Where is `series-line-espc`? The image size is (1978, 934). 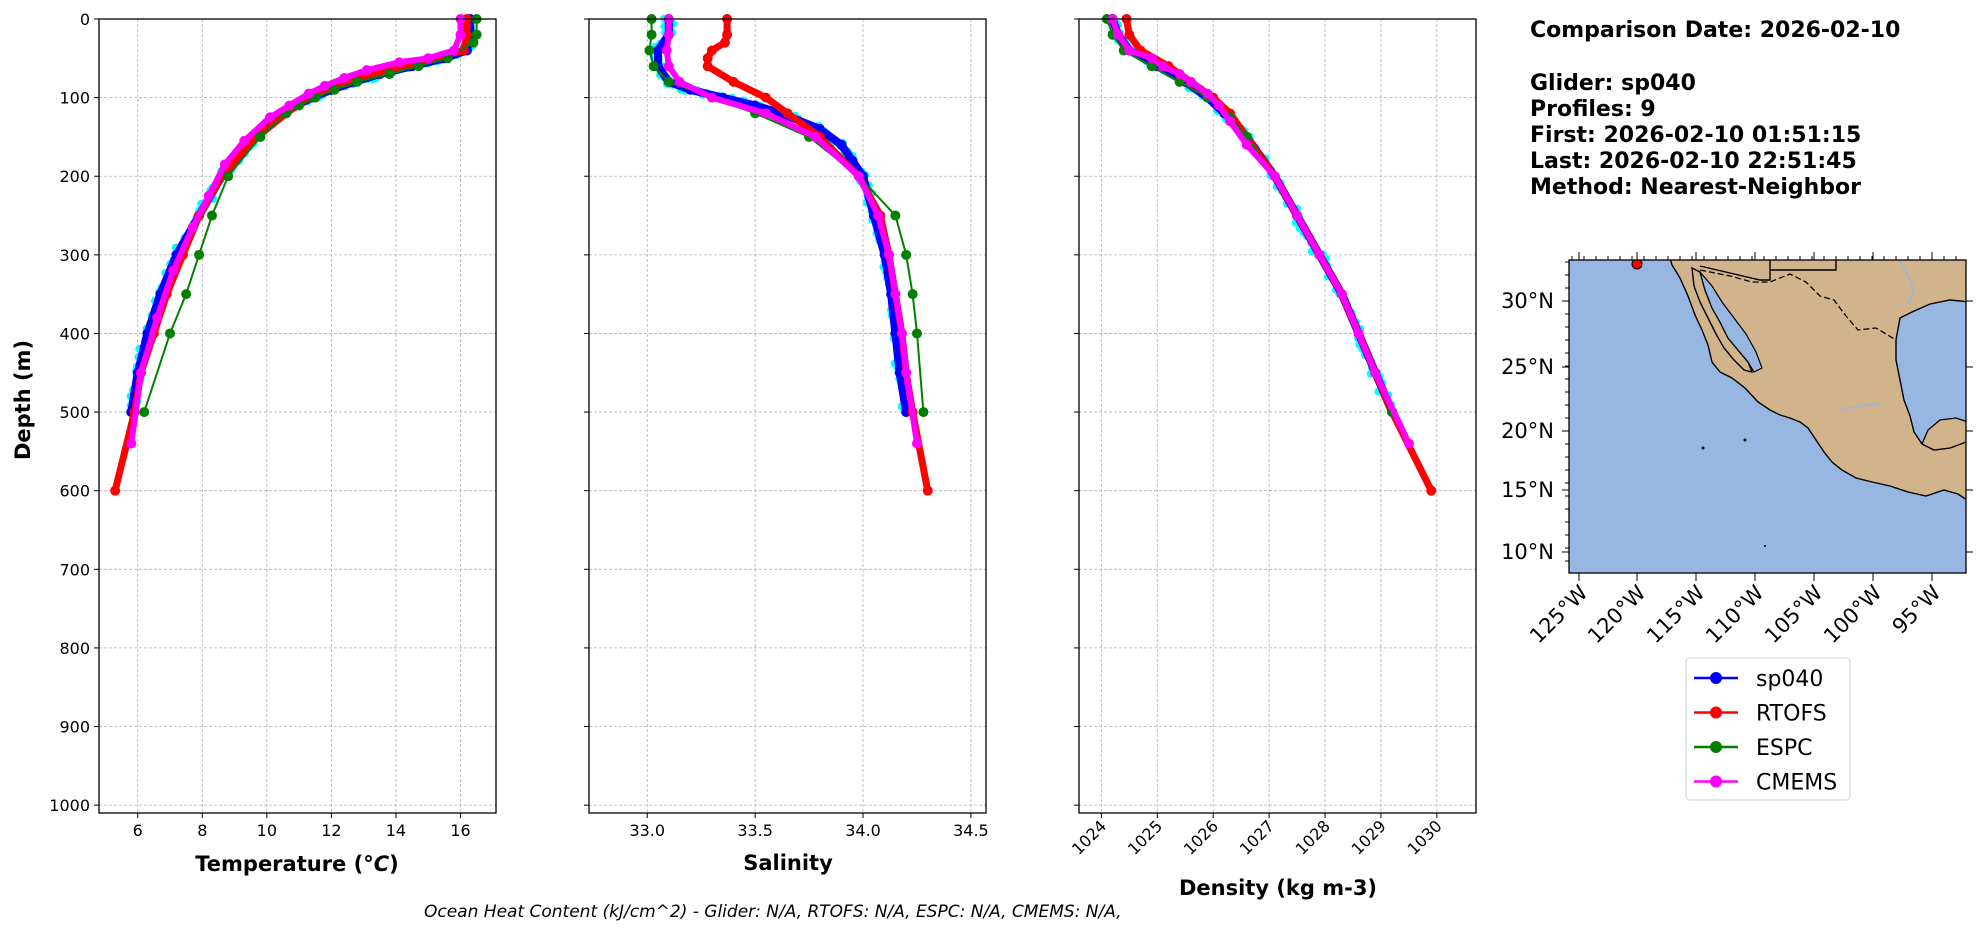 series-line-espc is located at coordinates (310, 216).